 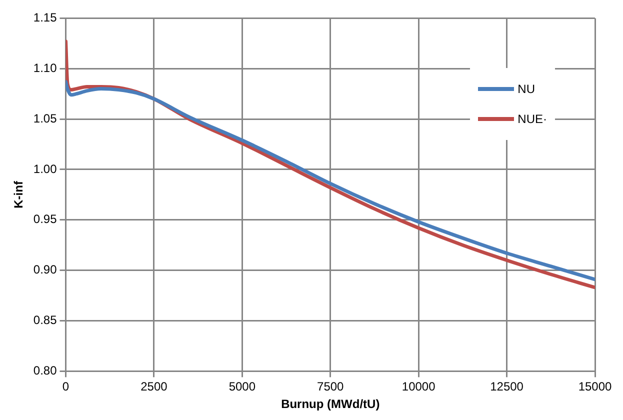 I want to click on legend-label: NU, so click(x=526, y=89).